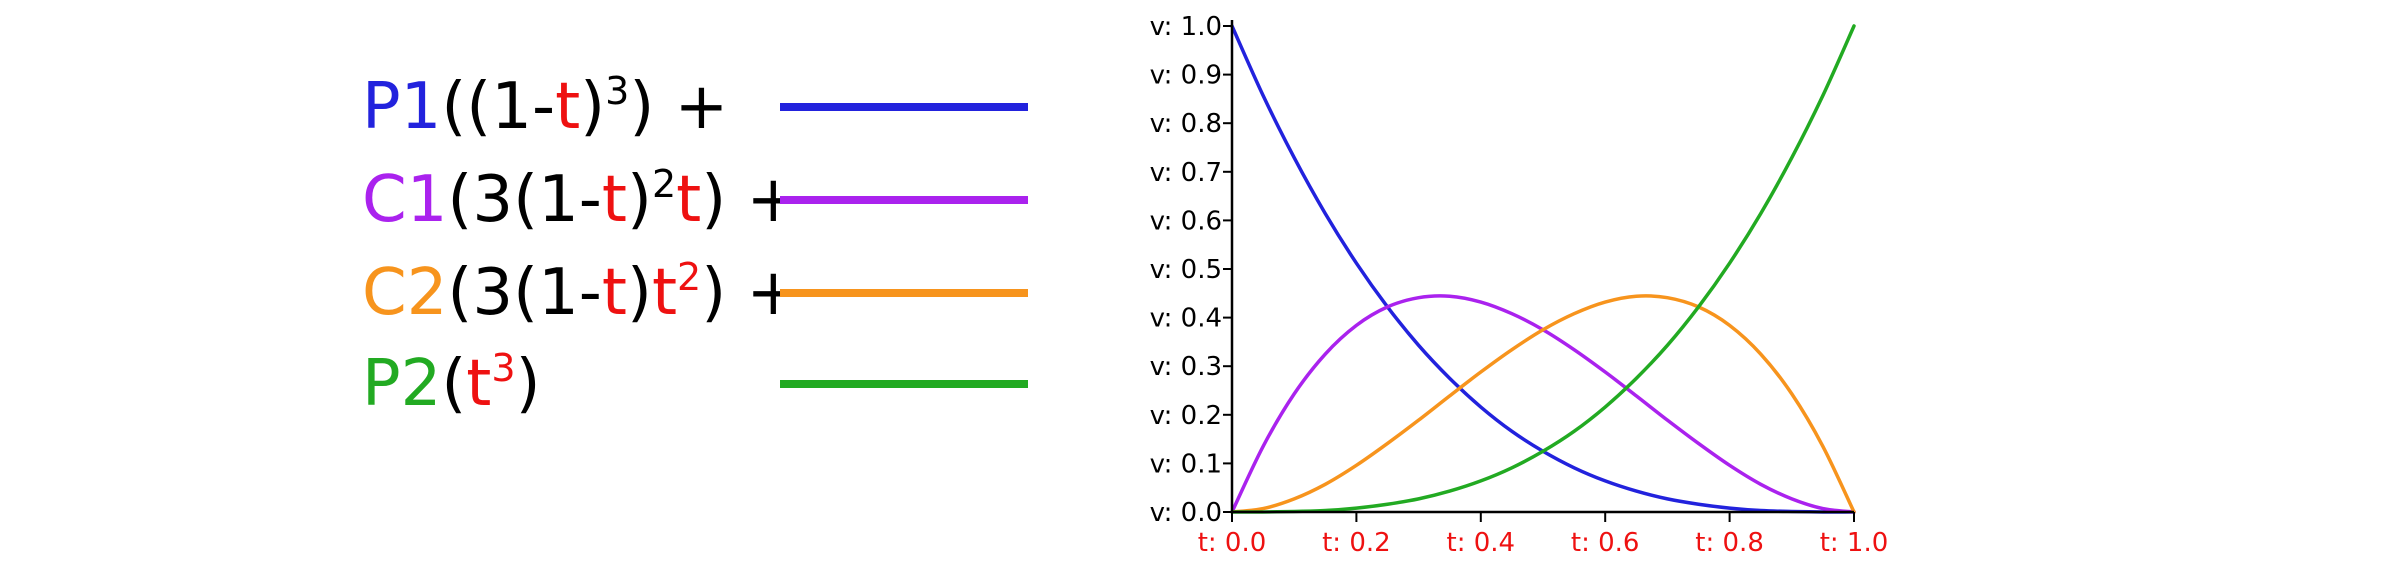  Describe the element at coordinates (524, 200) in the screenshot. I see `legend-term-c1-0: (3(1-` at that location.